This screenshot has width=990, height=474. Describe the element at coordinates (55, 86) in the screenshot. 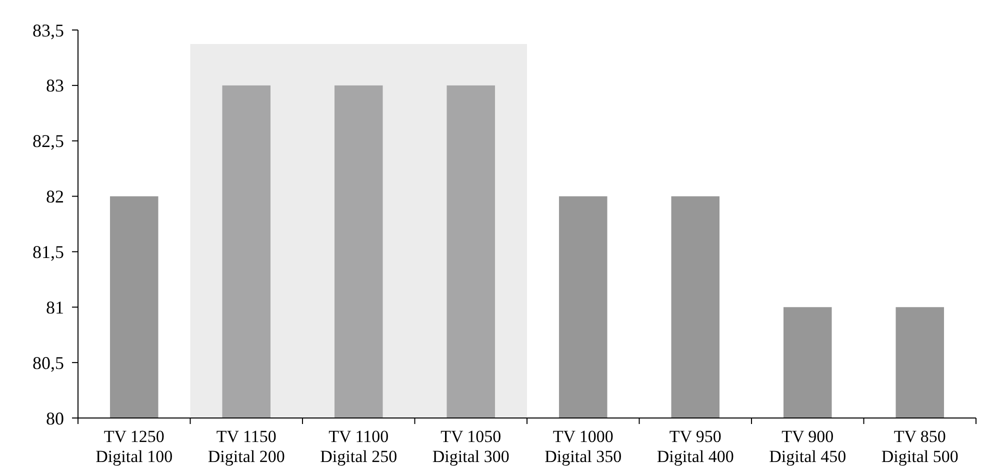

I see `y-tick-label: 83` at that location.